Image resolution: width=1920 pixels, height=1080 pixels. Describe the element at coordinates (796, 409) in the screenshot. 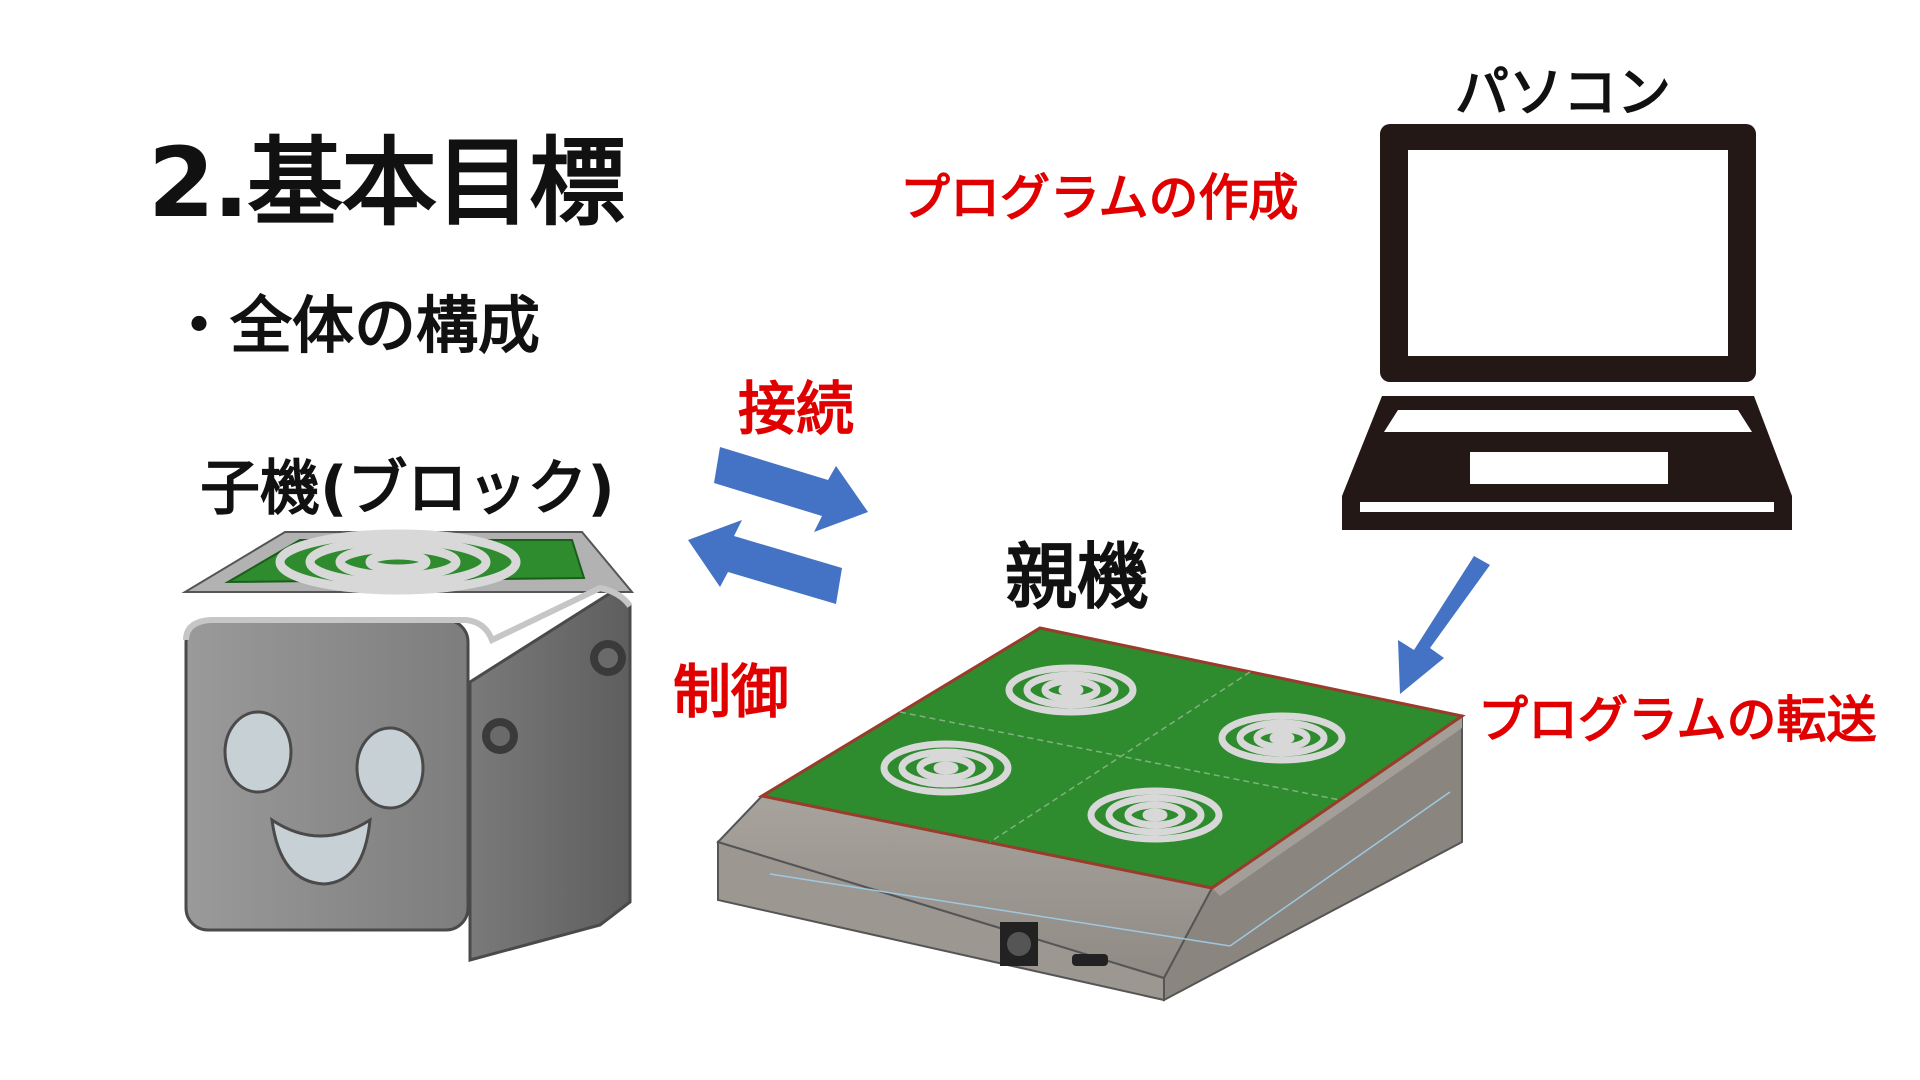

I see `connect-label: 接続` at that location.